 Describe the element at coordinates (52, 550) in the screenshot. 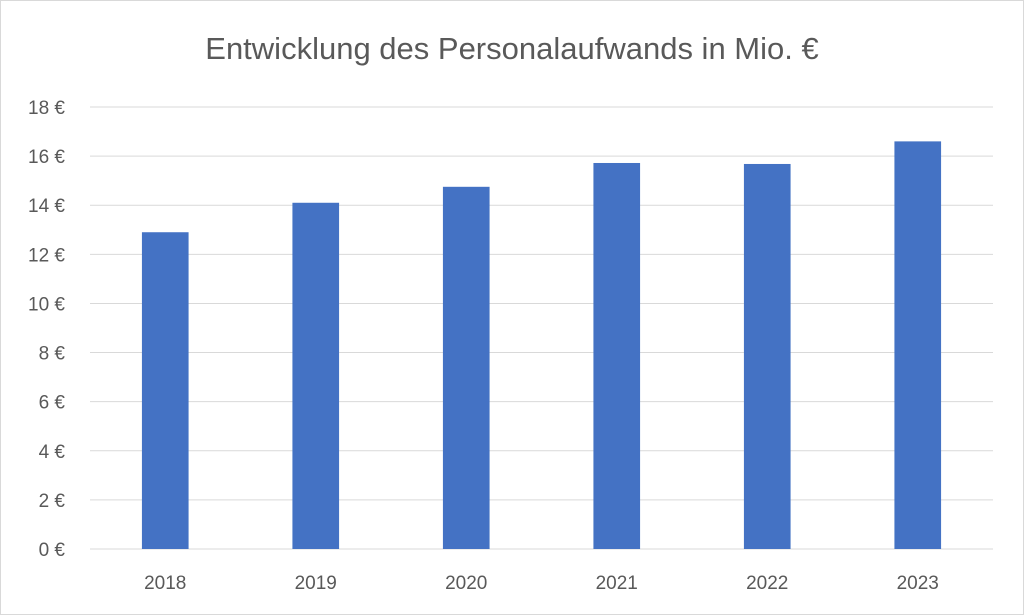

I see `y-tick-label: 0 €` at that location.